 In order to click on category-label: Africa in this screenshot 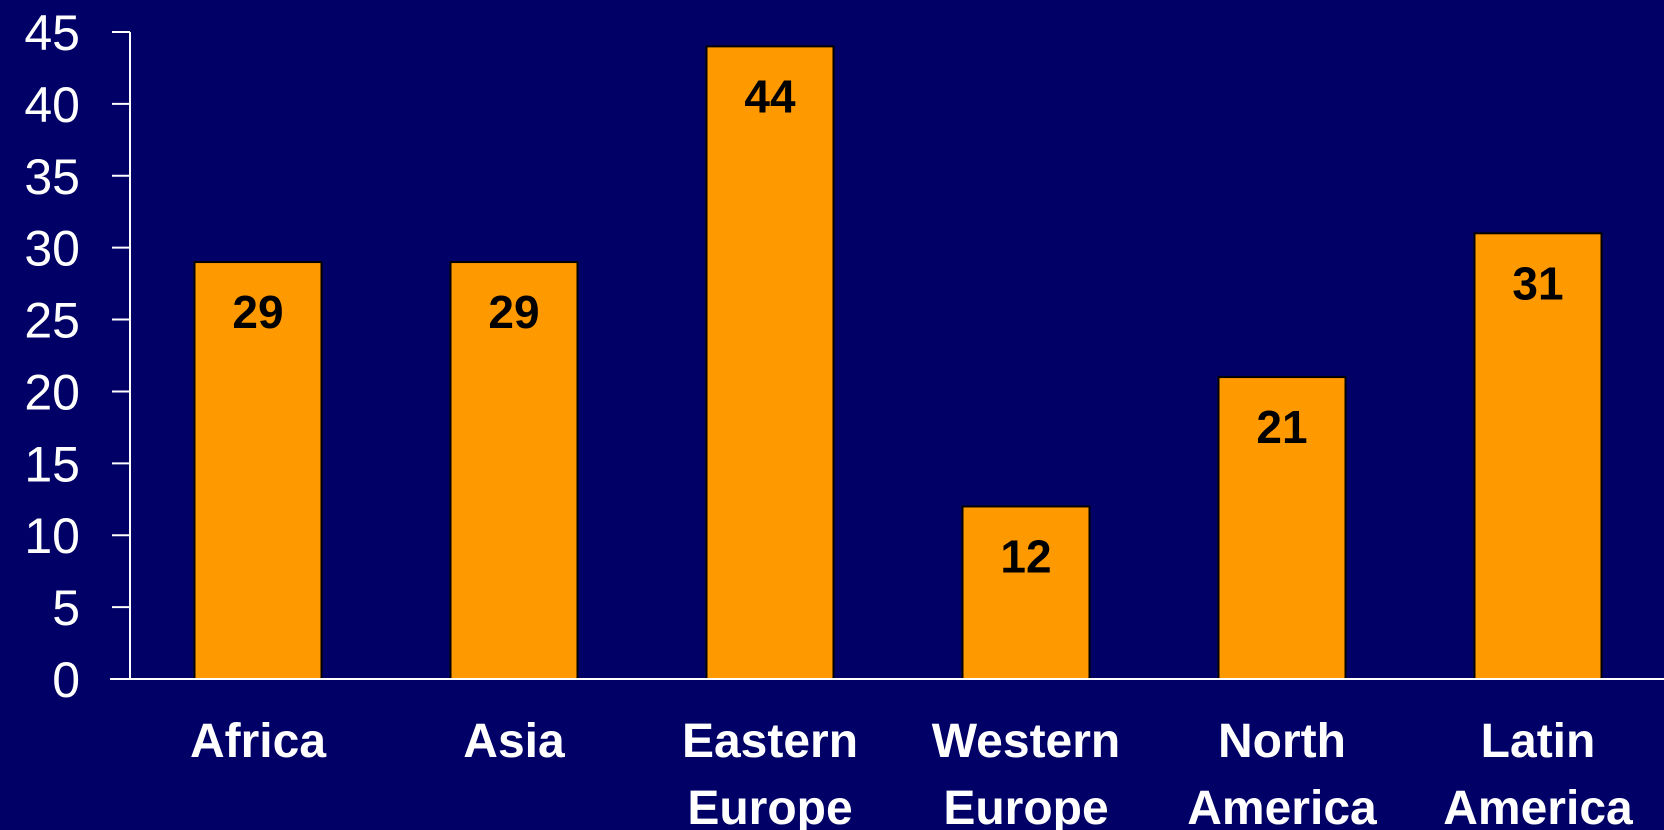, I will do `click(258, 741)`.